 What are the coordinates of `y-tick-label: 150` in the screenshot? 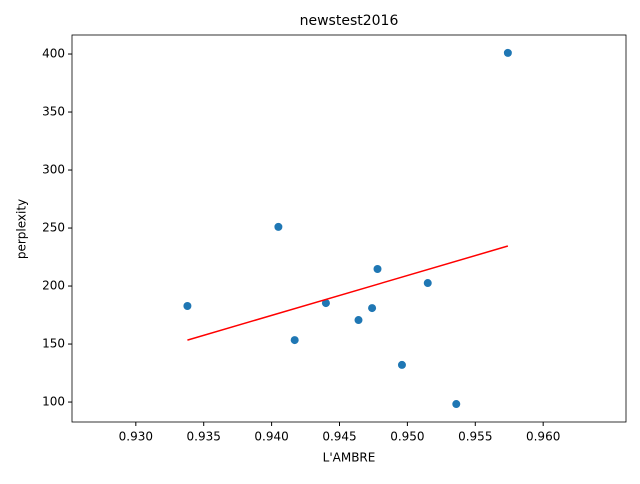 It's located at (53, 344).